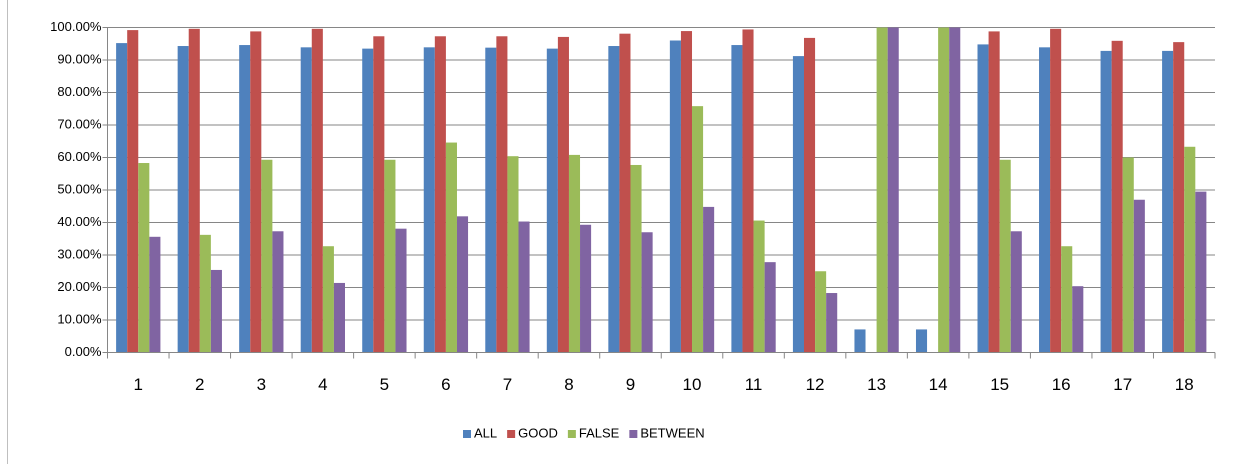 Image resolution: width=1236 pixels, height=466 pixels. Describe the element at coordinates (79, 123) in the screenshot. I see `y-tick-label: 70.00%` at that location.